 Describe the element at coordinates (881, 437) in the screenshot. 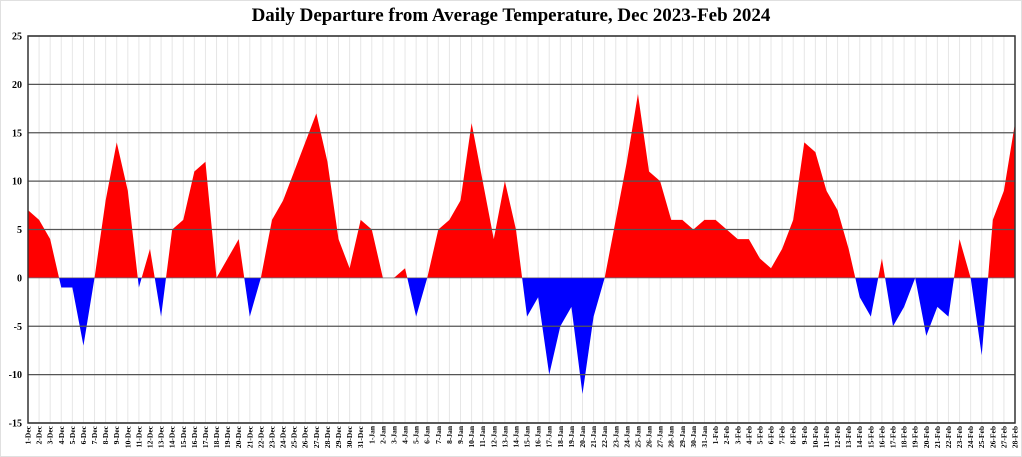

I see `x-tick-label: 16-Feb` at that location.